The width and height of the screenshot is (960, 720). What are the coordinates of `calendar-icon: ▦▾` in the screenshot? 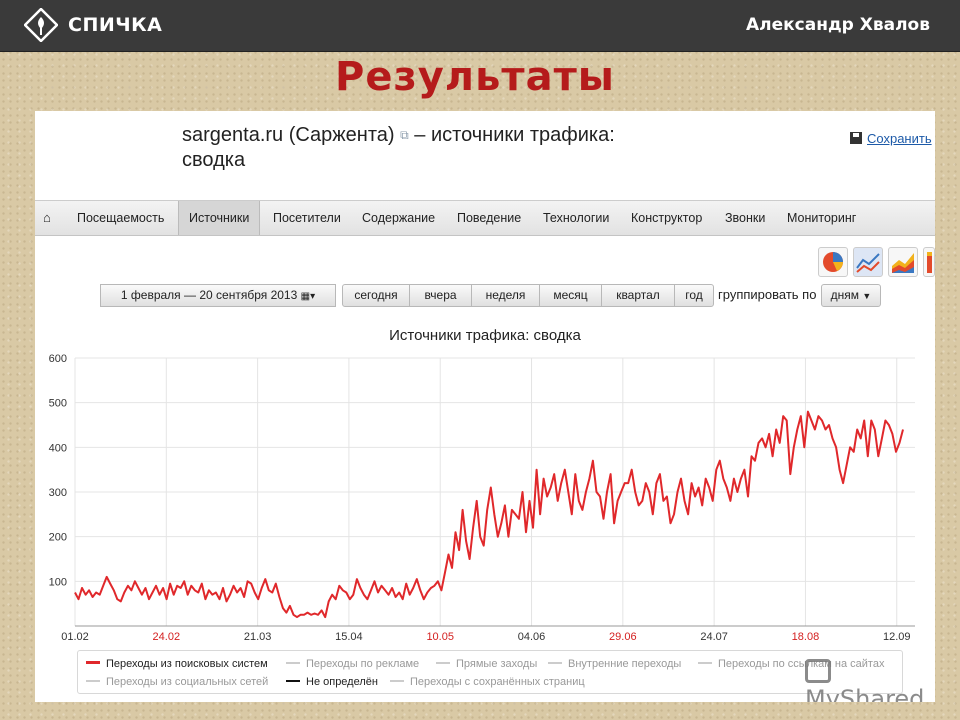 It's located at (308, 296).